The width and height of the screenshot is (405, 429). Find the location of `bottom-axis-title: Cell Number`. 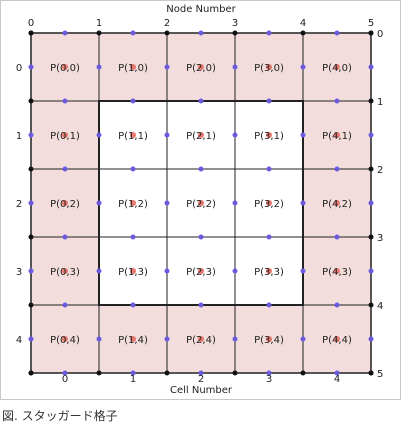

bottom-axis-title: Cell Number is located at coordinates (201, 390).